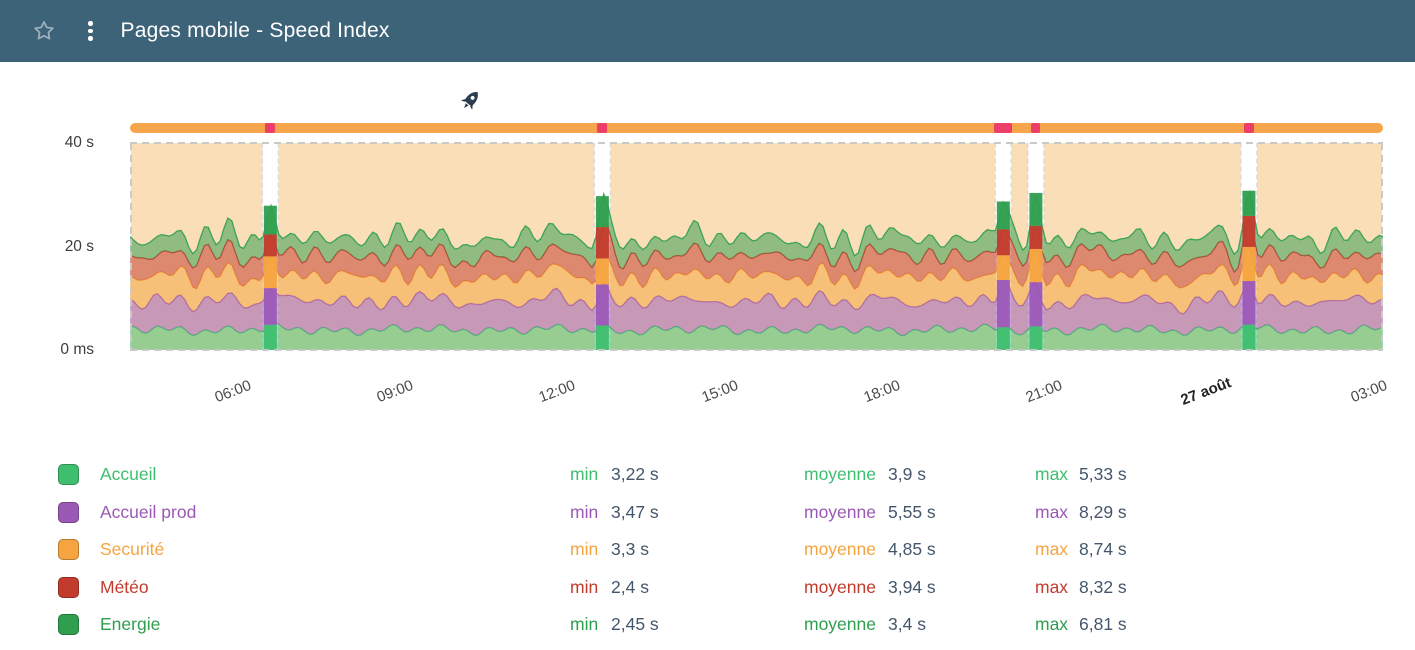 The image size is (1415, 650). Describe the element at coordinates (395, 391) in the screenshot. I see `x-tick-label: 09:00` at that location.